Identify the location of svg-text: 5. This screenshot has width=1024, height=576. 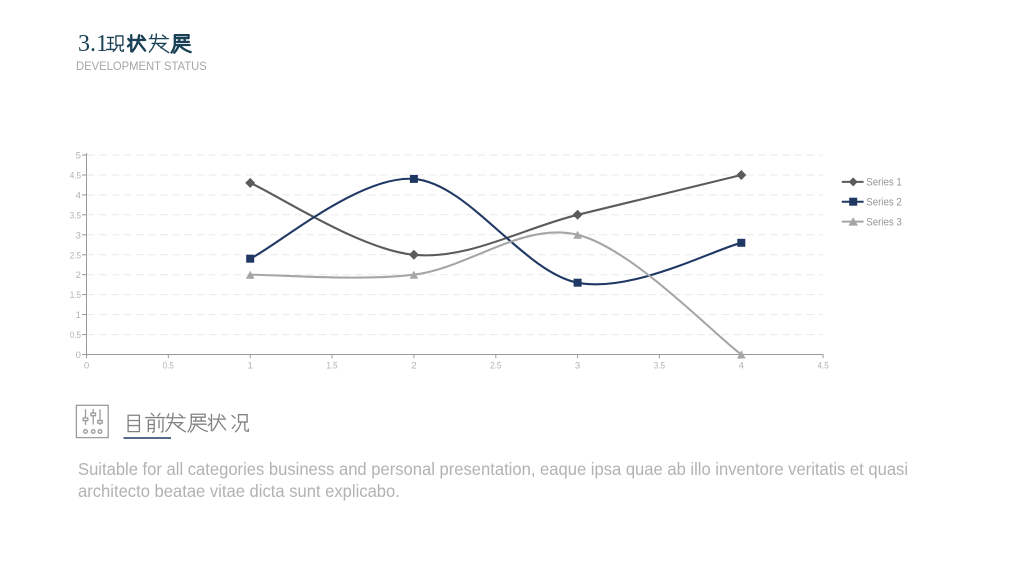
(78, 156).